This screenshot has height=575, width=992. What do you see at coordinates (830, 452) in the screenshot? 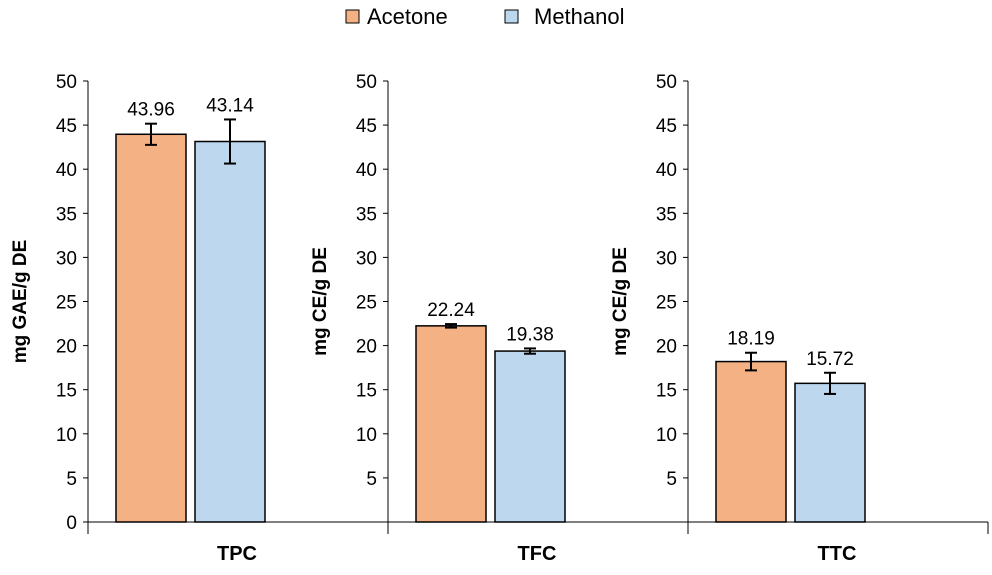
I see `bar-methanol-ttc` at bounding box center [830, 452].